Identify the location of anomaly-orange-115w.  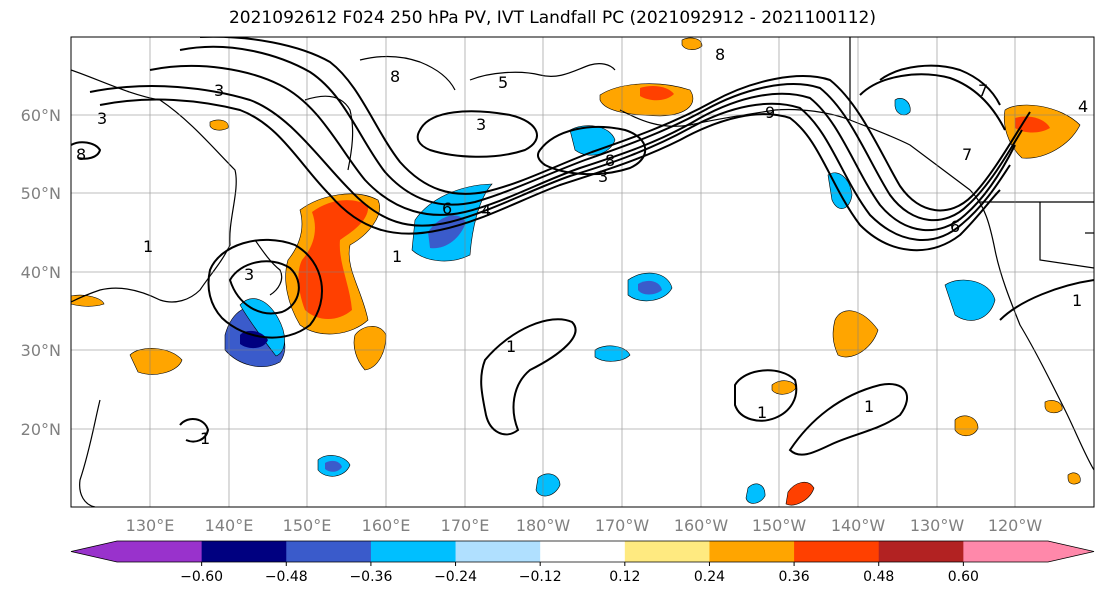
(1053, 407).